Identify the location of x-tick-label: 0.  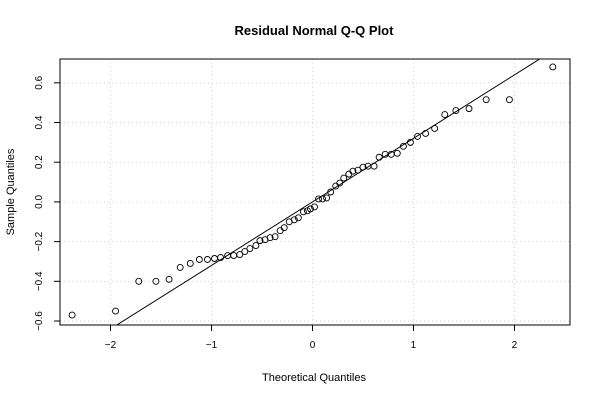
(313, 345).